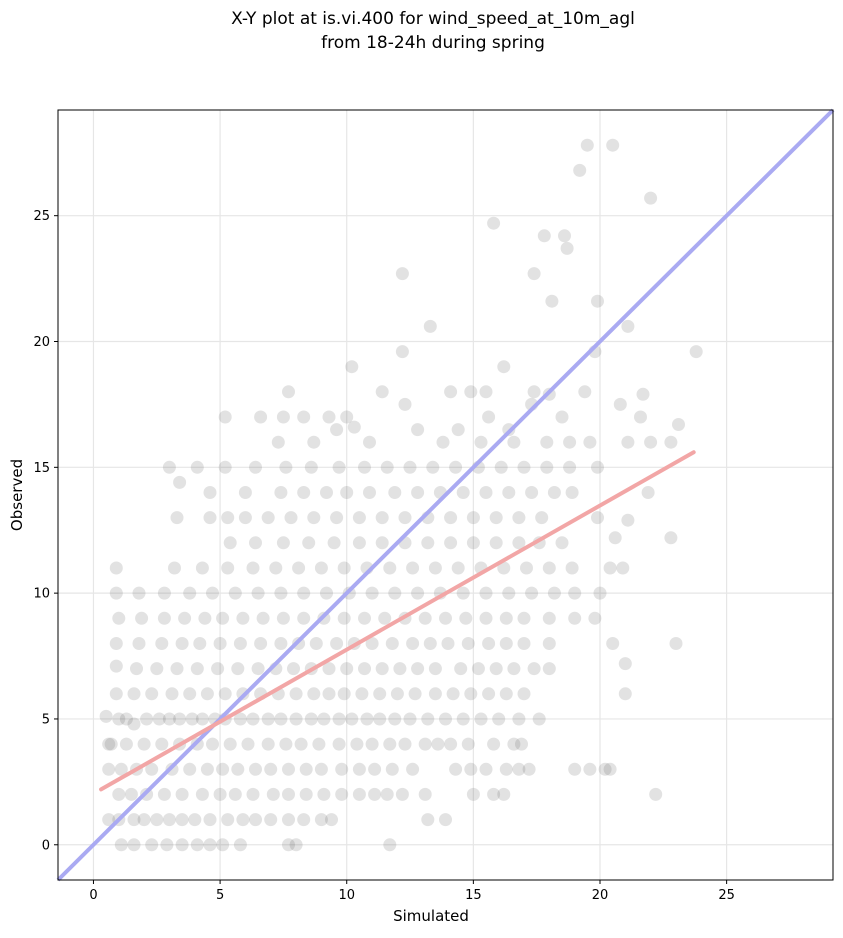 This screenshot has height=938, width=843. Describe the element at coordinates (46, 719) in the screenshot. I see `y-tick-label: 5` at that location.